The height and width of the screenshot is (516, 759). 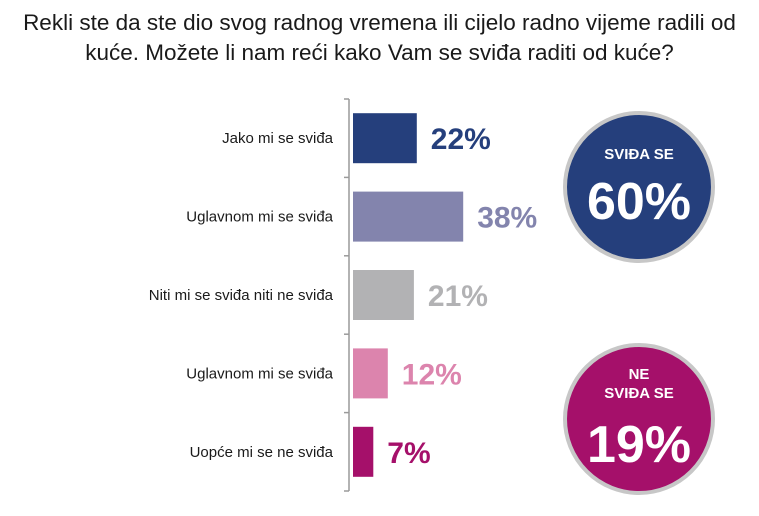 I want to click on dislike-summary-label: NE SVIĐA SE, so click(x=639, y=384).